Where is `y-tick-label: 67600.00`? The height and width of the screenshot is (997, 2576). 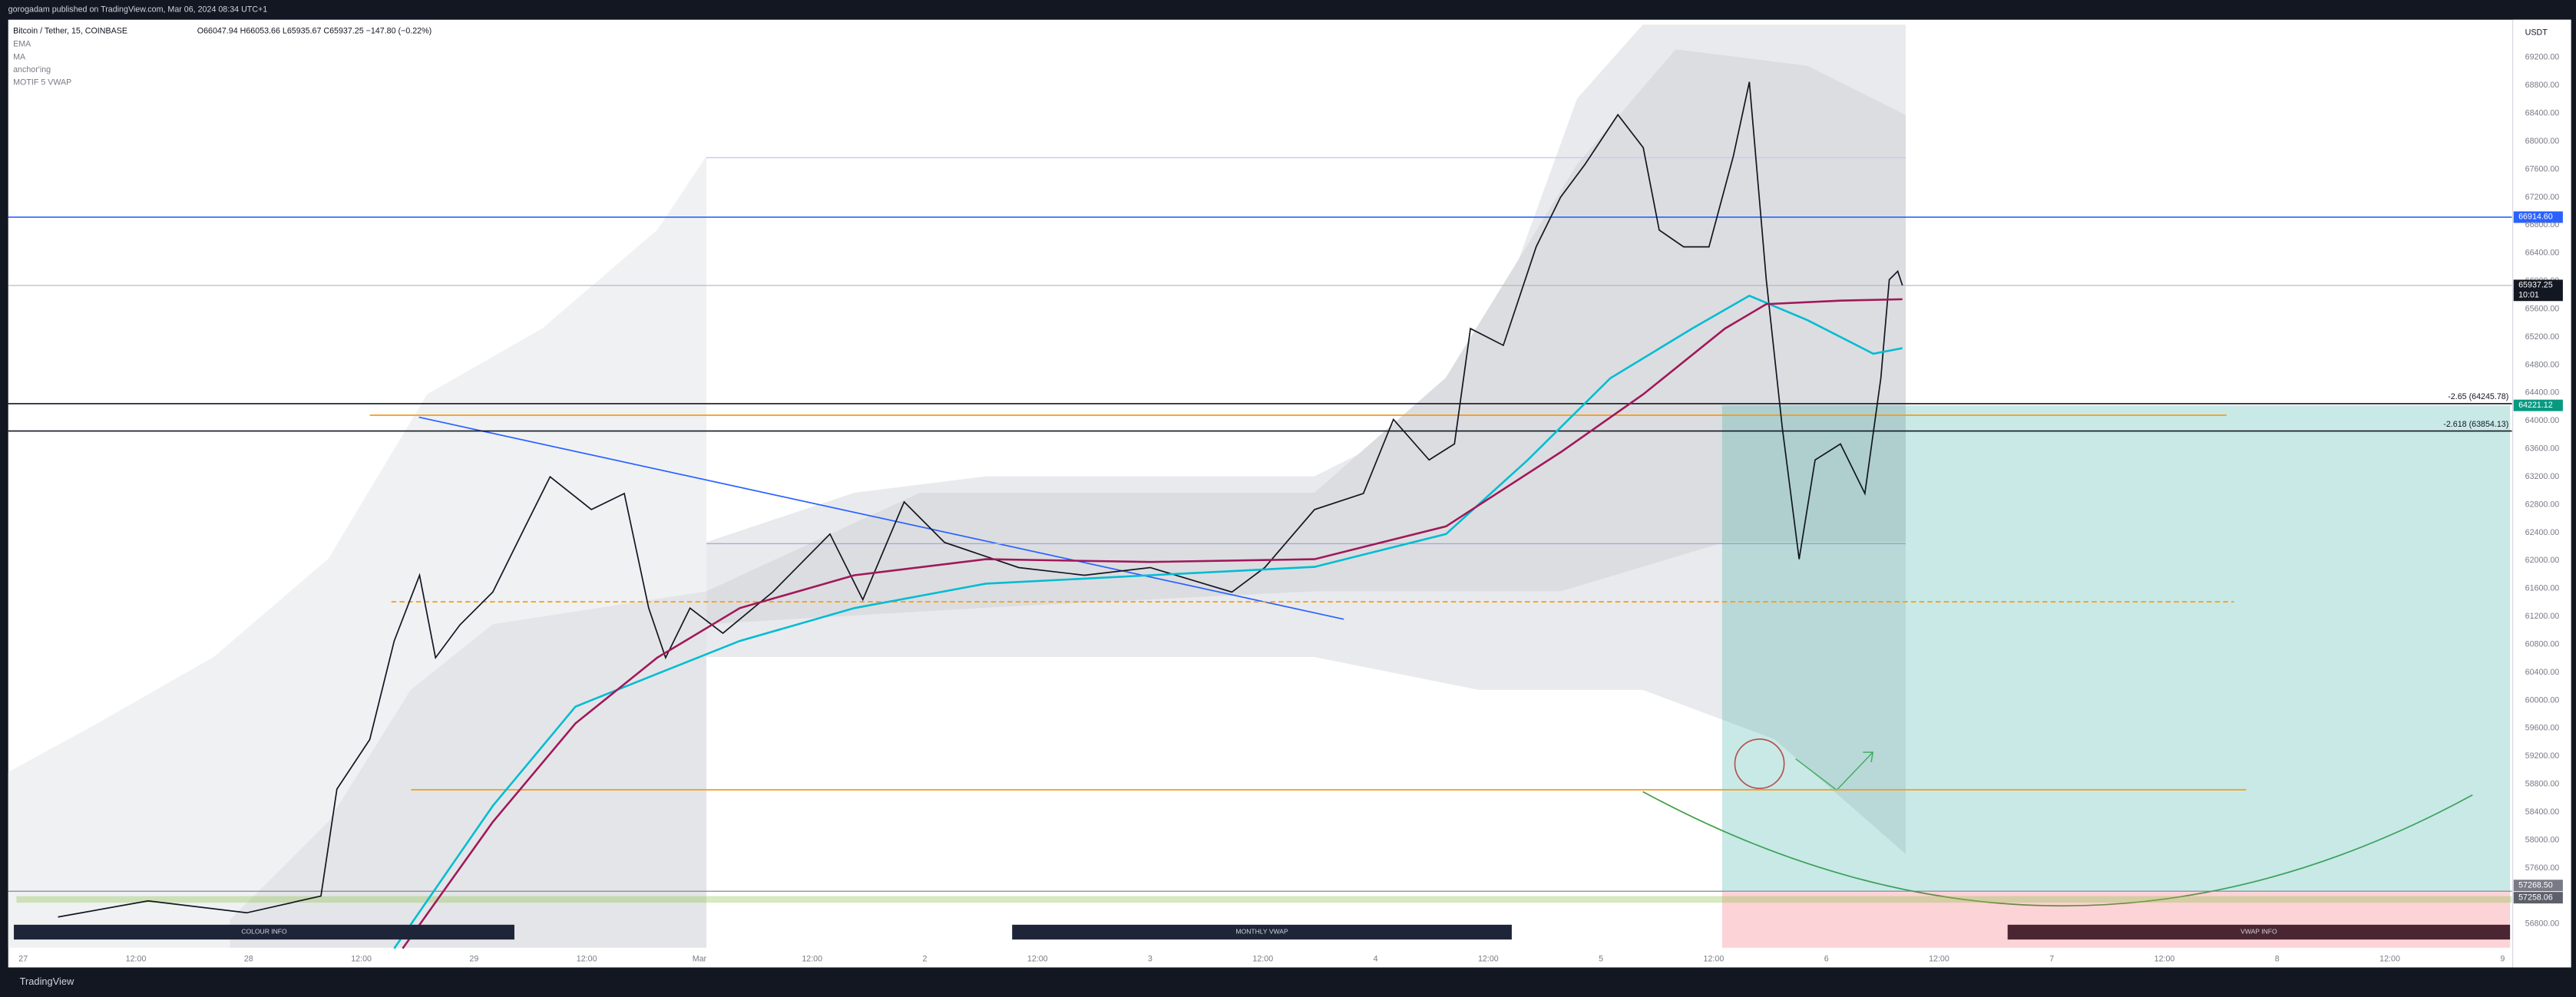 y-tick-label: 67600.00 is located at coordinates (2542, 169).